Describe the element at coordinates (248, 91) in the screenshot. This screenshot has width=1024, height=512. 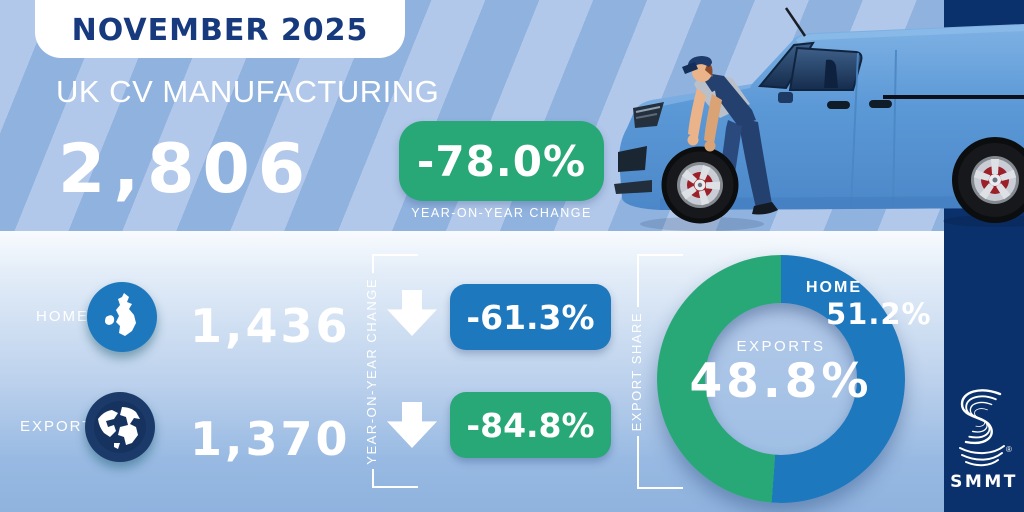
I see `page-title: UK CV MANUFACTURING` at that location.